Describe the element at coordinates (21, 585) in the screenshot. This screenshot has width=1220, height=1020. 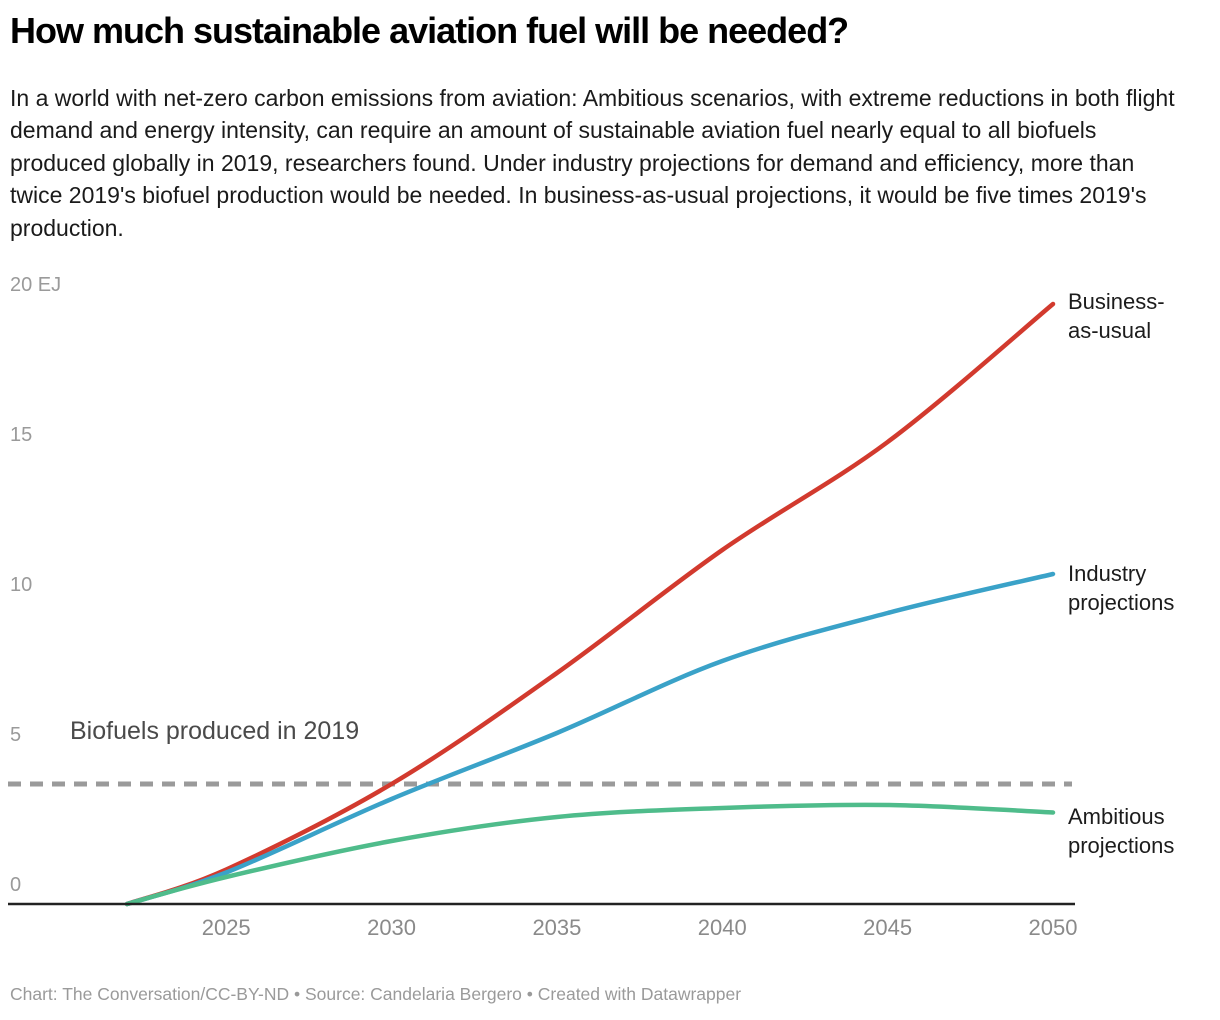
I see `y-tick-label: 10` at that location.